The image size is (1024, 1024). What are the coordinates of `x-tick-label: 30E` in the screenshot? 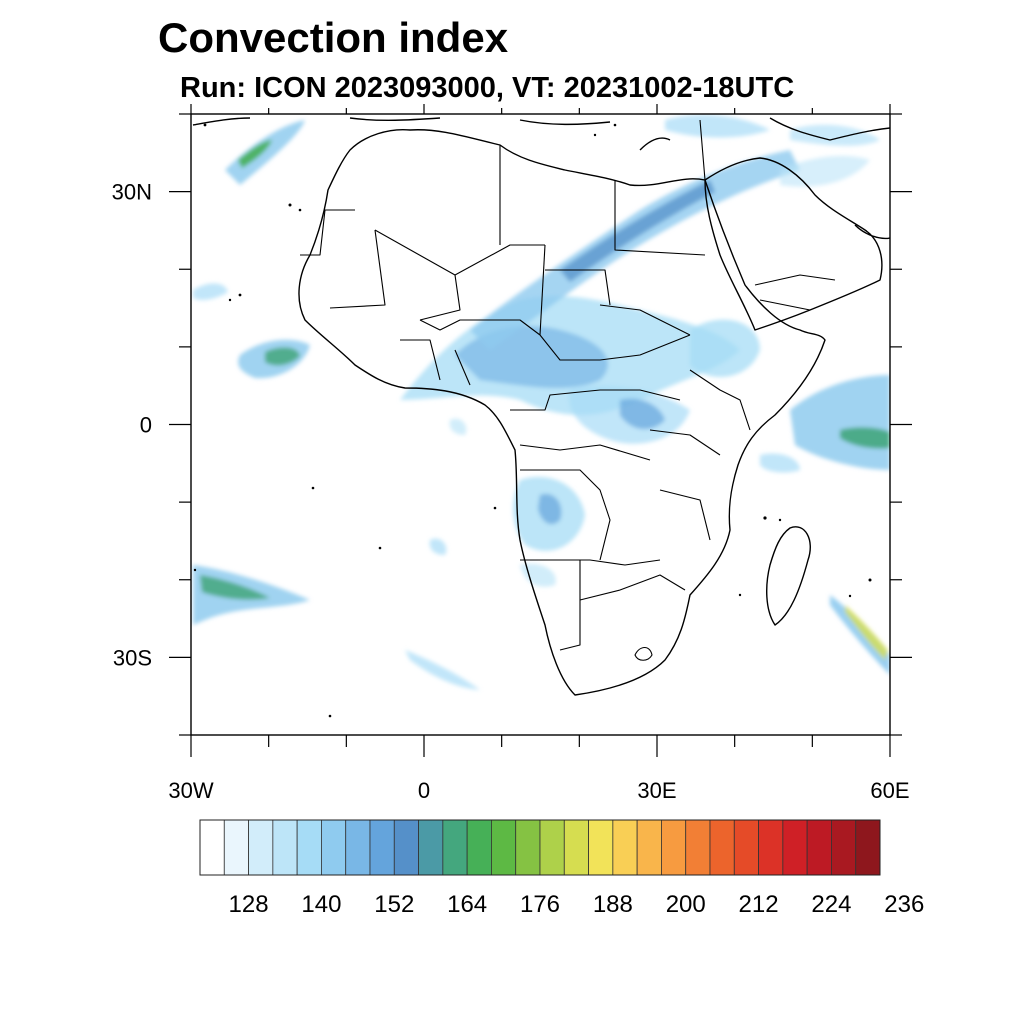 It's located at (656, 790).